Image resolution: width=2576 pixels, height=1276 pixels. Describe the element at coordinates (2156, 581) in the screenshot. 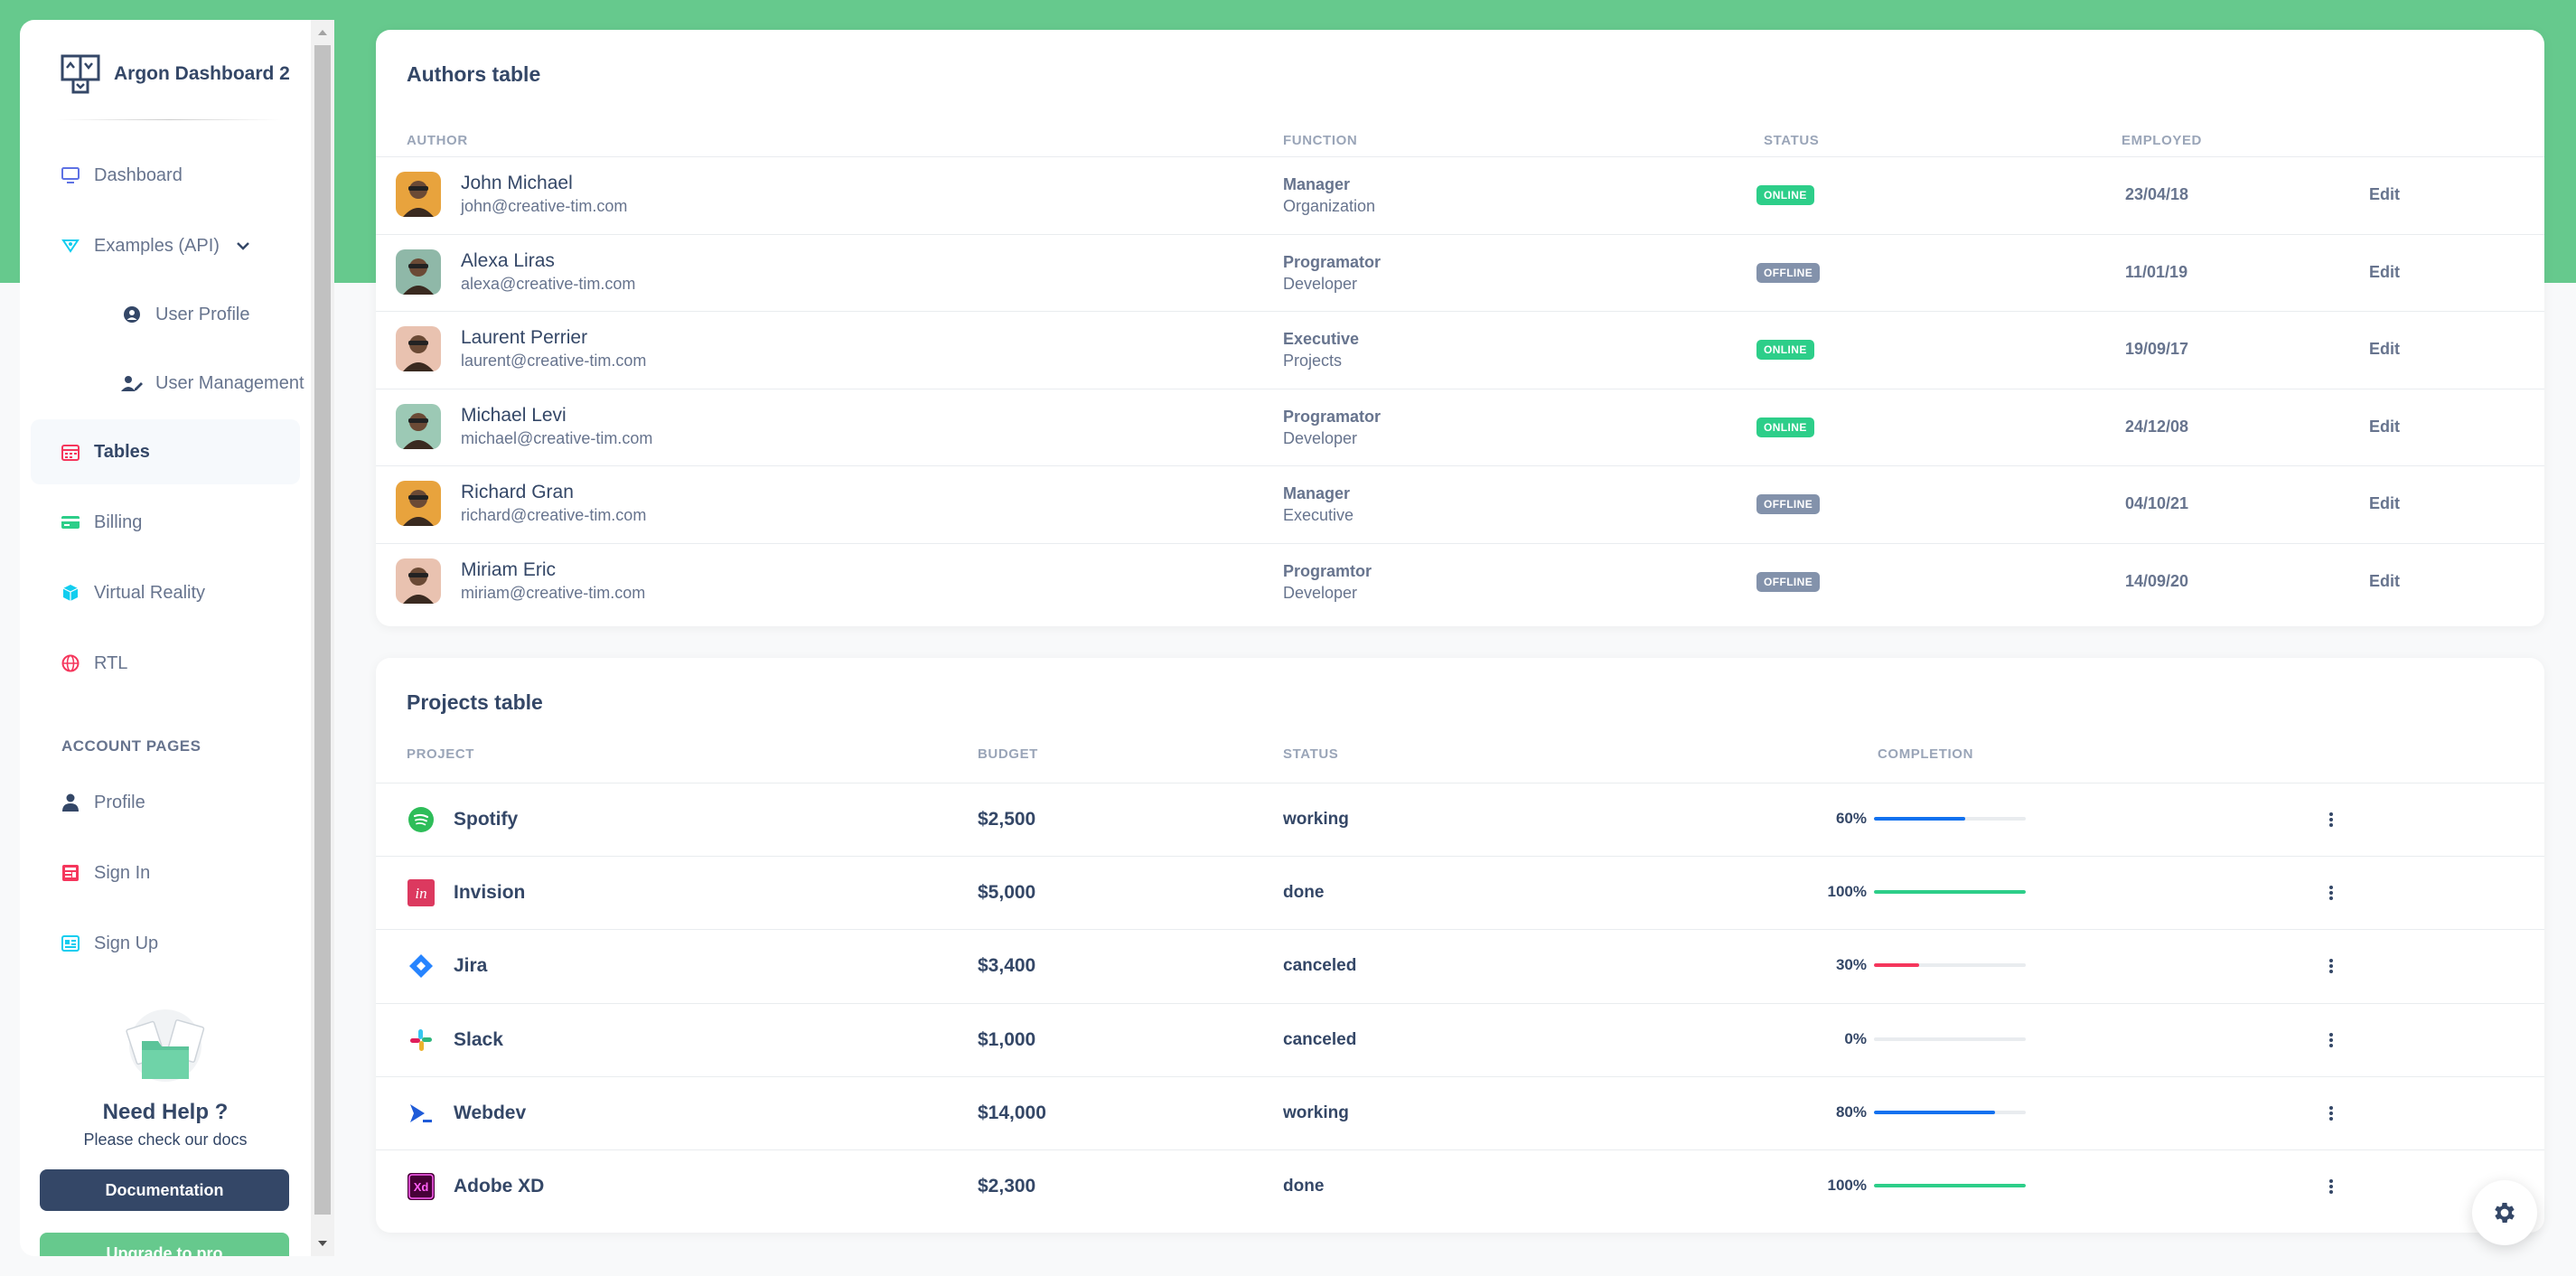

I see `employed-cell: 14/09/20` at that location.